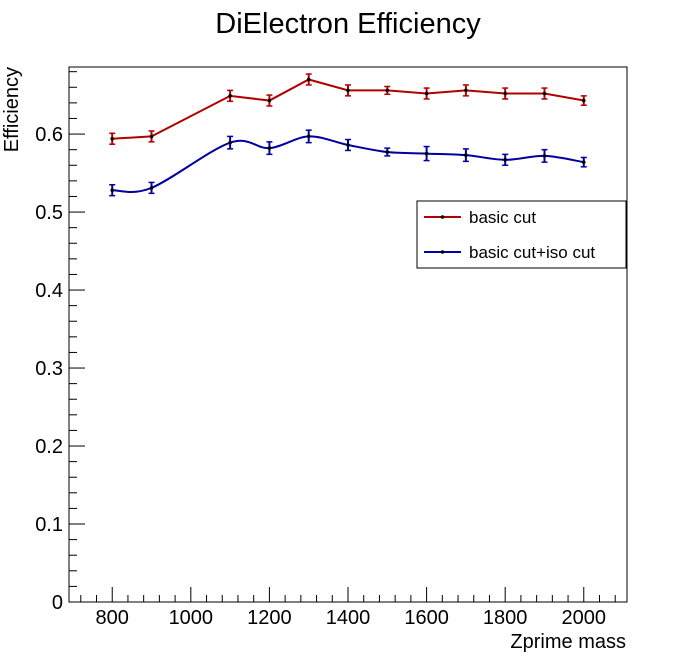  Describe the element at coordinates (49, 135) in the screenshot. I see `y-tick-label: 0.6` at that location.